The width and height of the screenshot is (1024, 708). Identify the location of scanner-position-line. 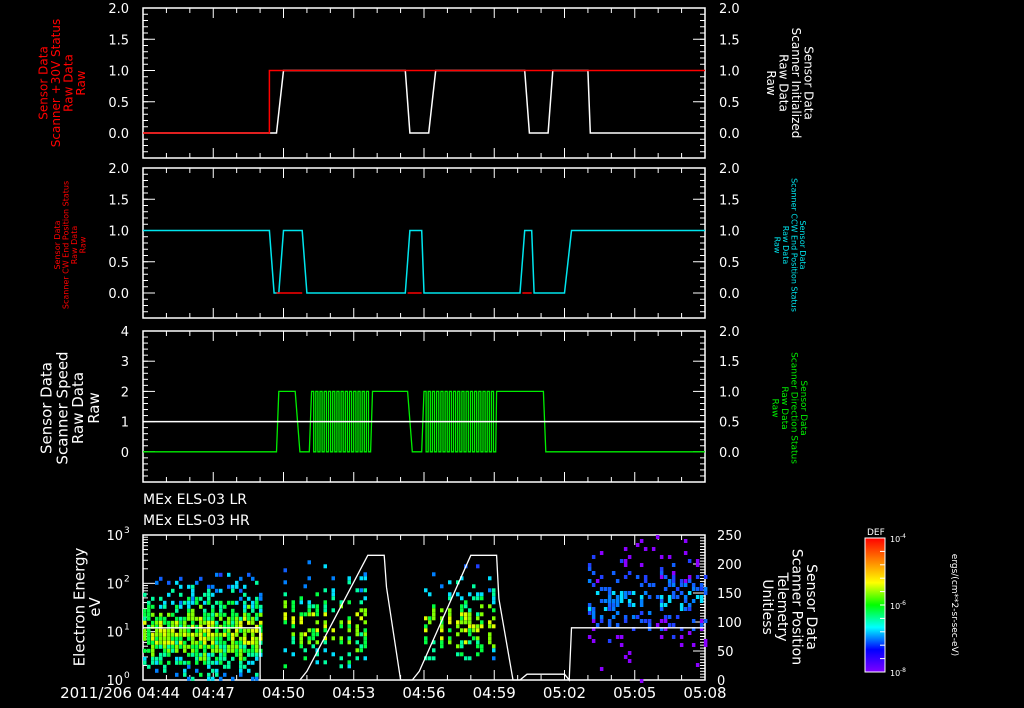
(424, 618).